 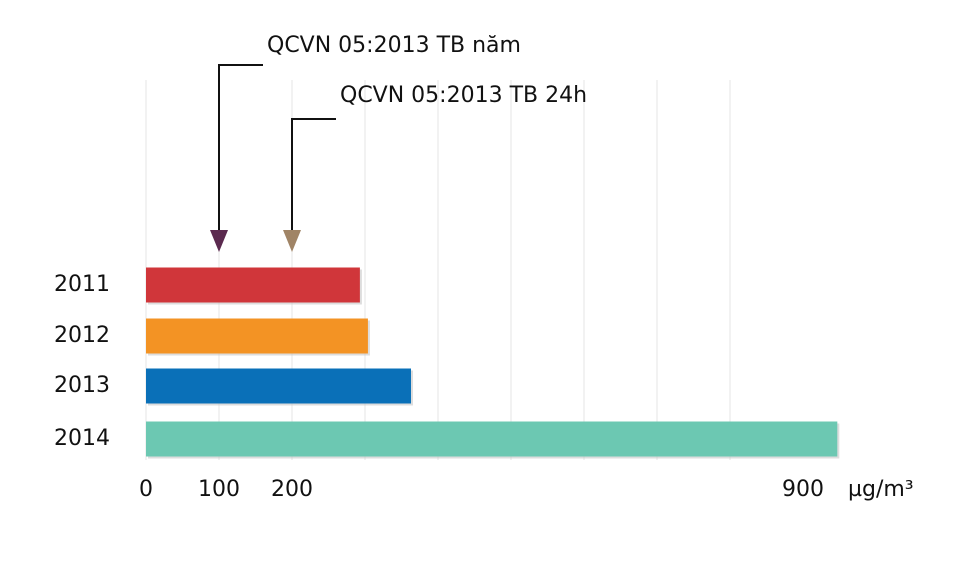 I want to click on x-tick-label: 100, so click(x=219, y=489).